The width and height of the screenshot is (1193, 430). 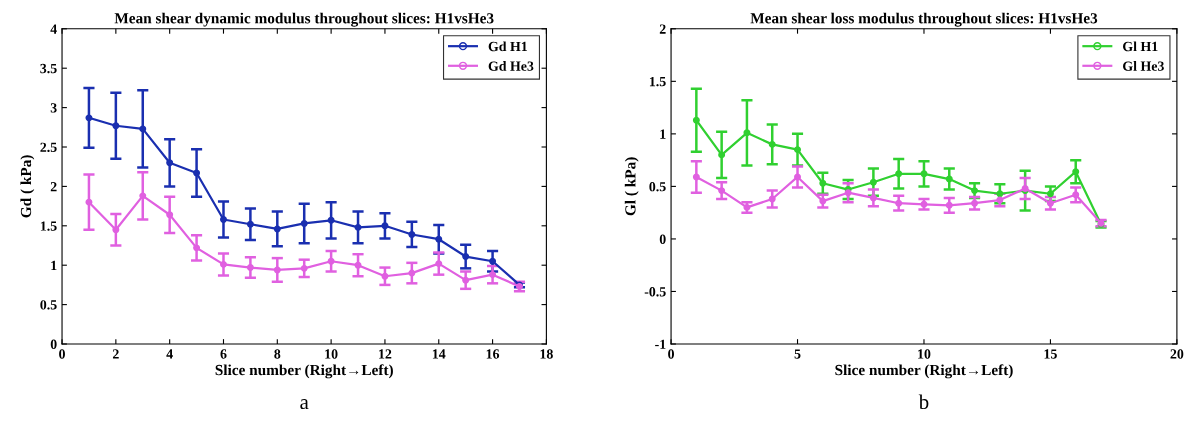 What do you see at coordinates (655, 292) in the screenshot?
I see `y-tick-label: -0.5` at bounding box center [655, 292].